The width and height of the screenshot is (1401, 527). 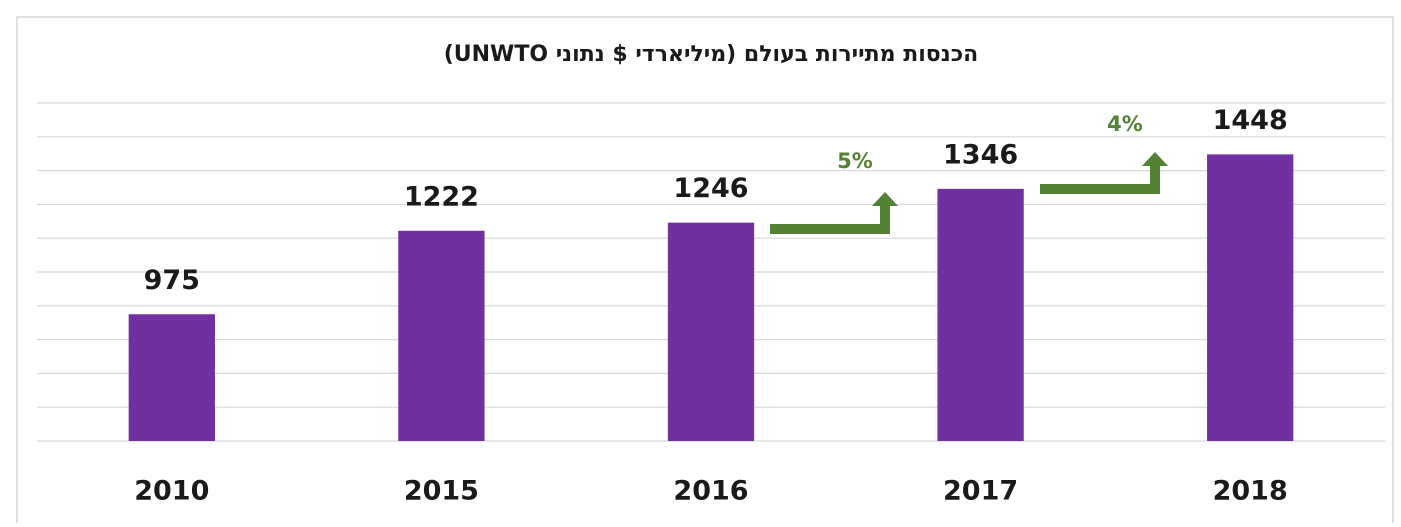 What do you see at coordinates (441, 196) in the screenshot?
I see `data-label: 1222` at bounding box center [441, 196].